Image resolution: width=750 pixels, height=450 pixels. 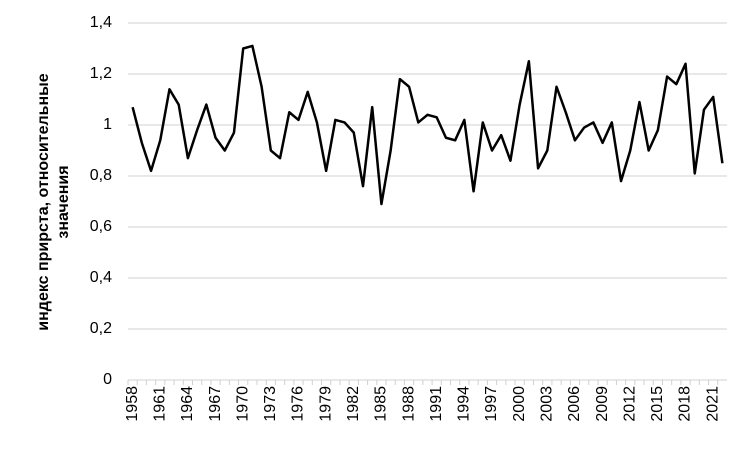 What do you see at coordinates (298, 404) in the screenshot?
I see `x-tick-label: 1976` at bounding box center [298, 404].